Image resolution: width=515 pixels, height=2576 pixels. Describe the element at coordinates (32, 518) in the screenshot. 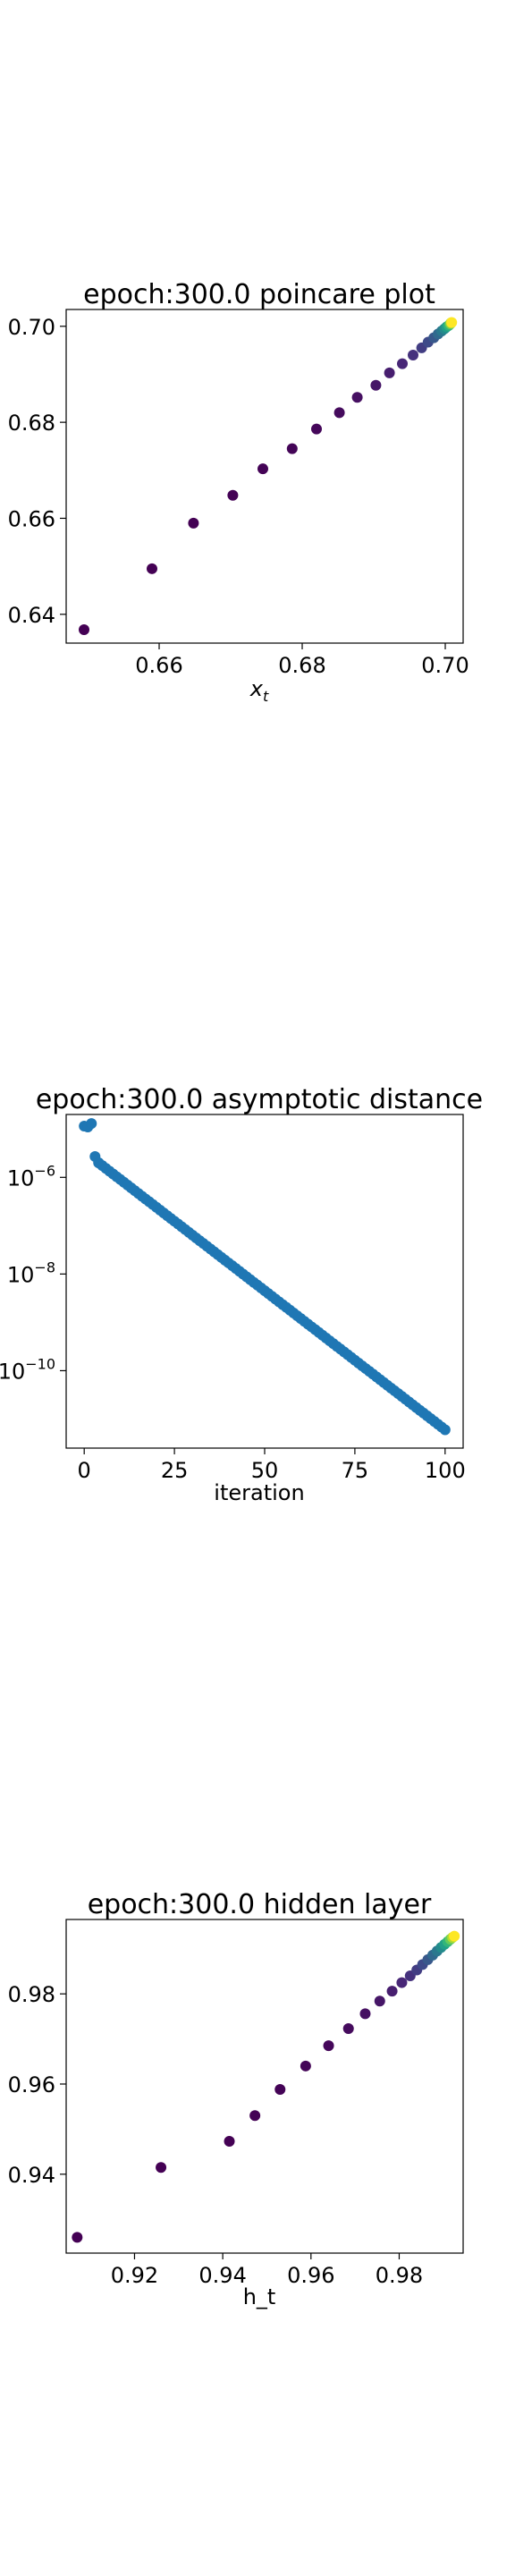

I see `y-tick-label: 0.66` at that location.